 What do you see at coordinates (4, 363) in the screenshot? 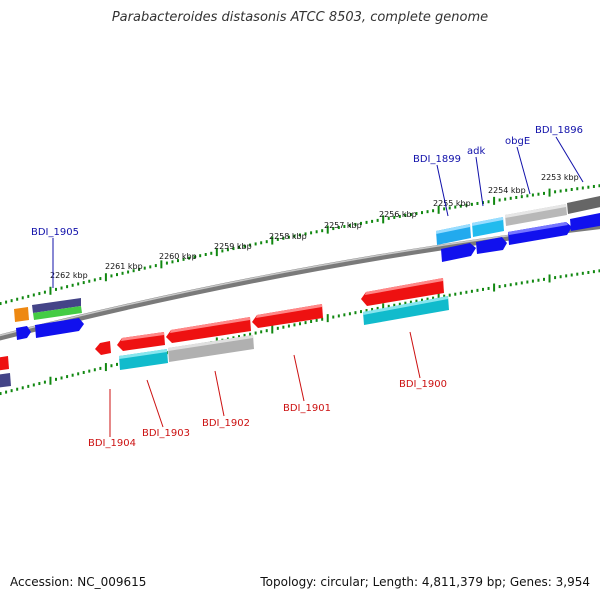
I see `gene-red-edge` at bounding box center [4, 363].